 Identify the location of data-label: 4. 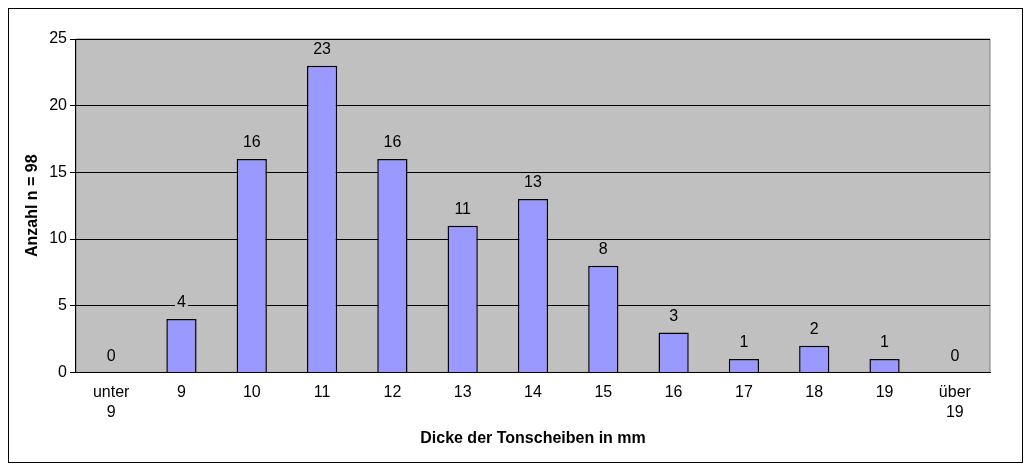
(182, 302).